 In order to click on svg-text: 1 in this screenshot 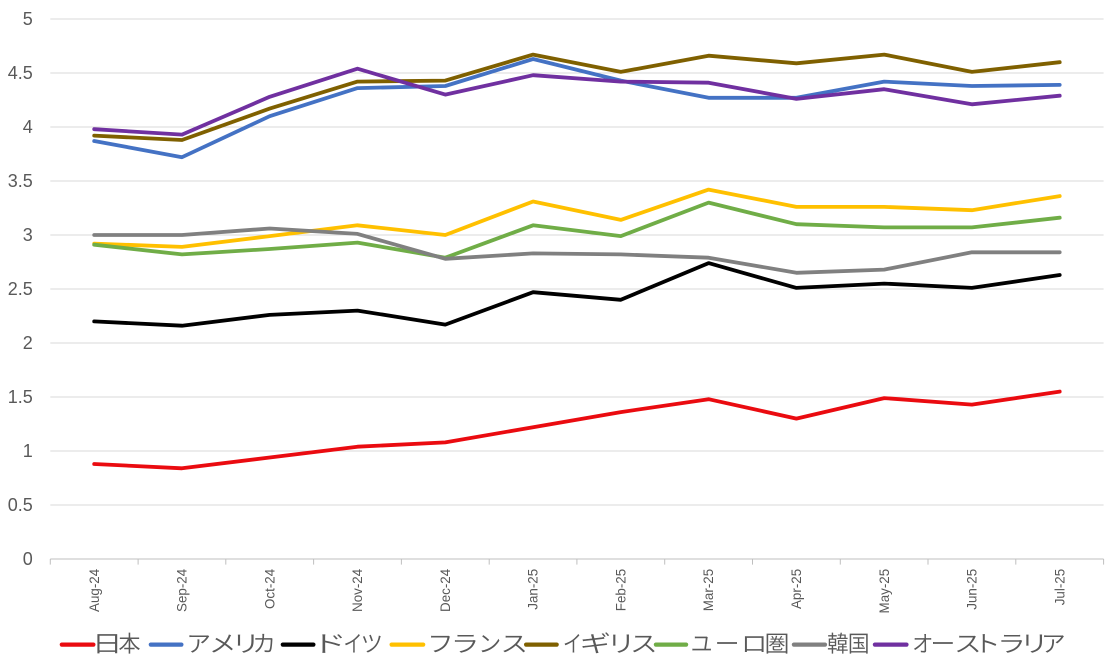, I will do `click(28, 451)`.